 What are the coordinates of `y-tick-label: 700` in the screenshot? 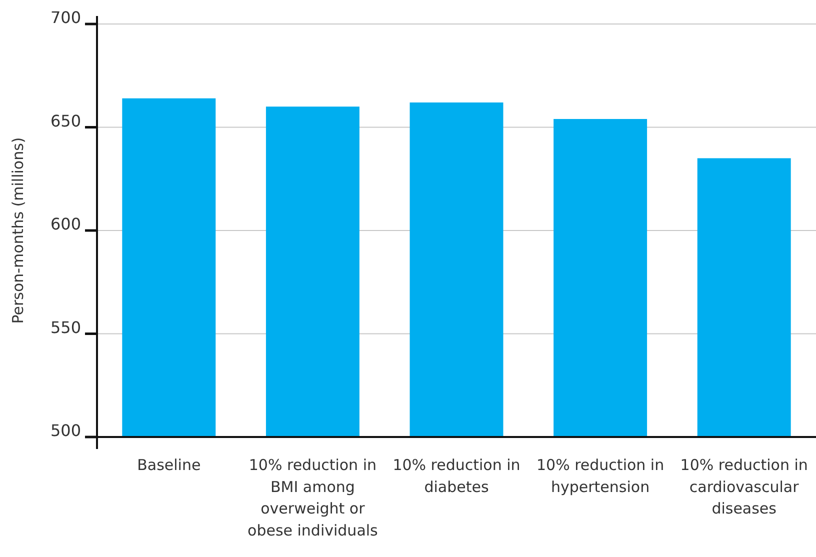 It's located at (65, 18).